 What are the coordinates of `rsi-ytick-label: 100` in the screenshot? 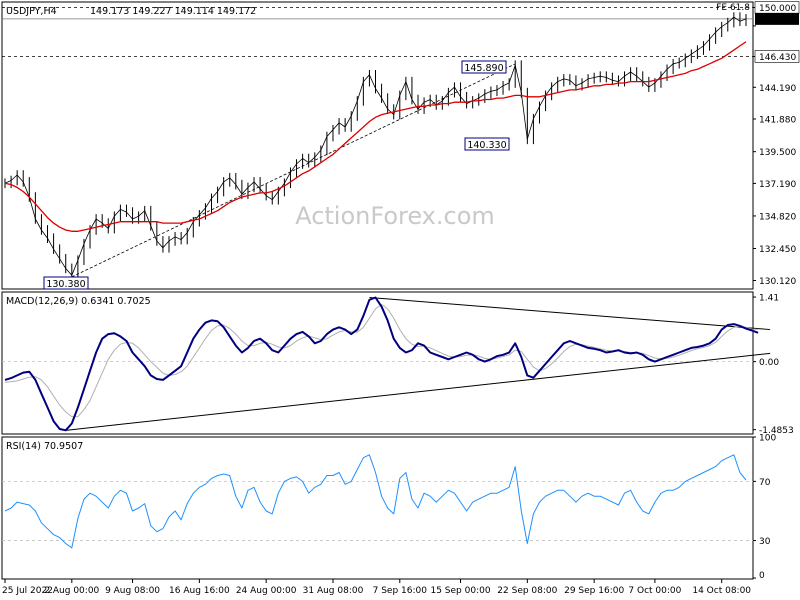 It's located at (767, 439).